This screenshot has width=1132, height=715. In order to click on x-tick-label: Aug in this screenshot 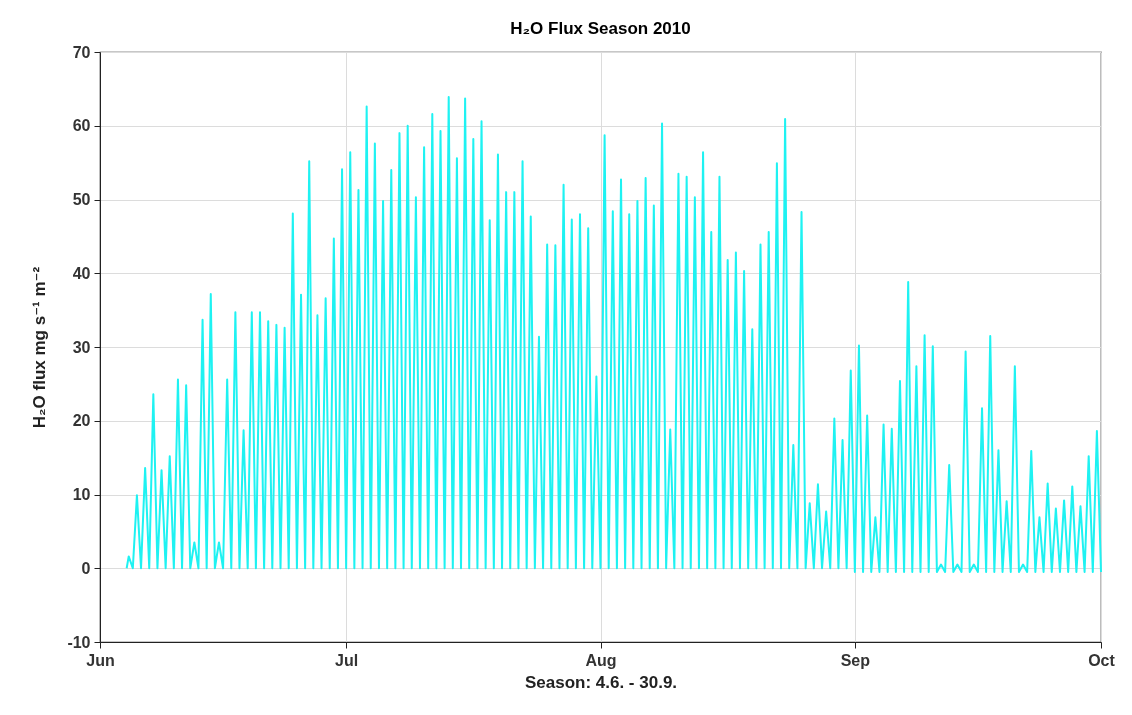, I will do `click(601, 660)`.